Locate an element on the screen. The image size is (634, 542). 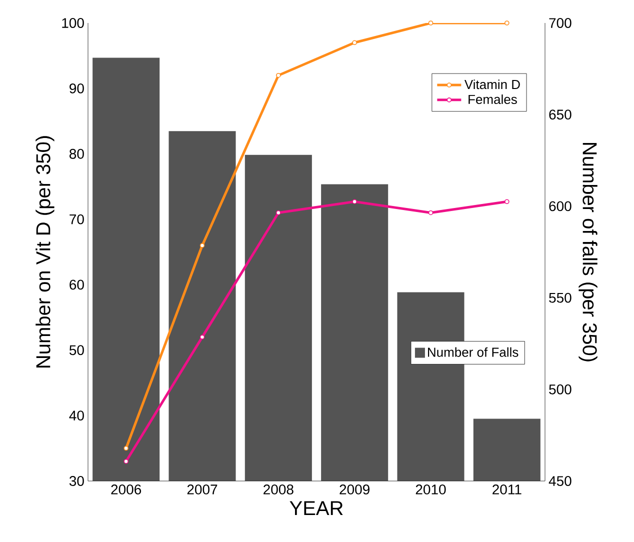
y2-tick-label: 700 is located at coordinates (560, 23).